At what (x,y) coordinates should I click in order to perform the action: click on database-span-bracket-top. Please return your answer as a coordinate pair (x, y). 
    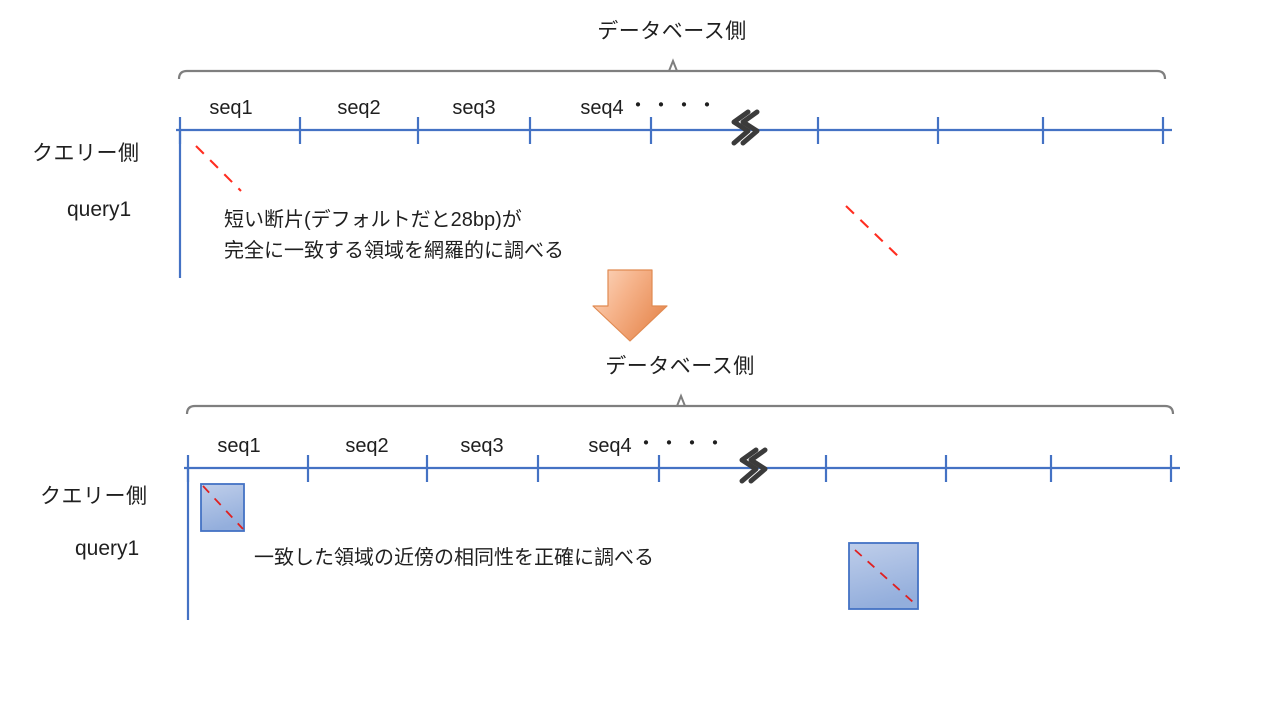
    Looking at the image, I should click on (672, 69).